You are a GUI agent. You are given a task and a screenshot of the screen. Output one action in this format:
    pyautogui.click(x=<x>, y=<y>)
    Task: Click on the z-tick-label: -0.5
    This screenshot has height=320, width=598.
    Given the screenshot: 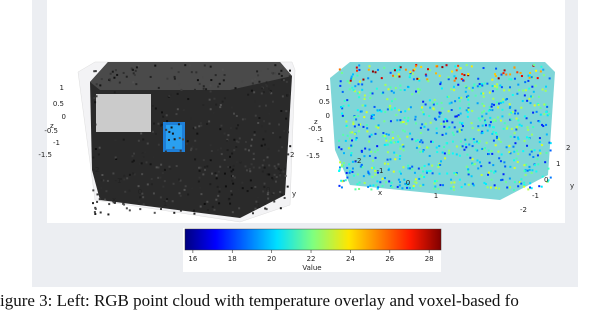 What is the action you would take?
    pyautogui.click(x=51, y=131)
    